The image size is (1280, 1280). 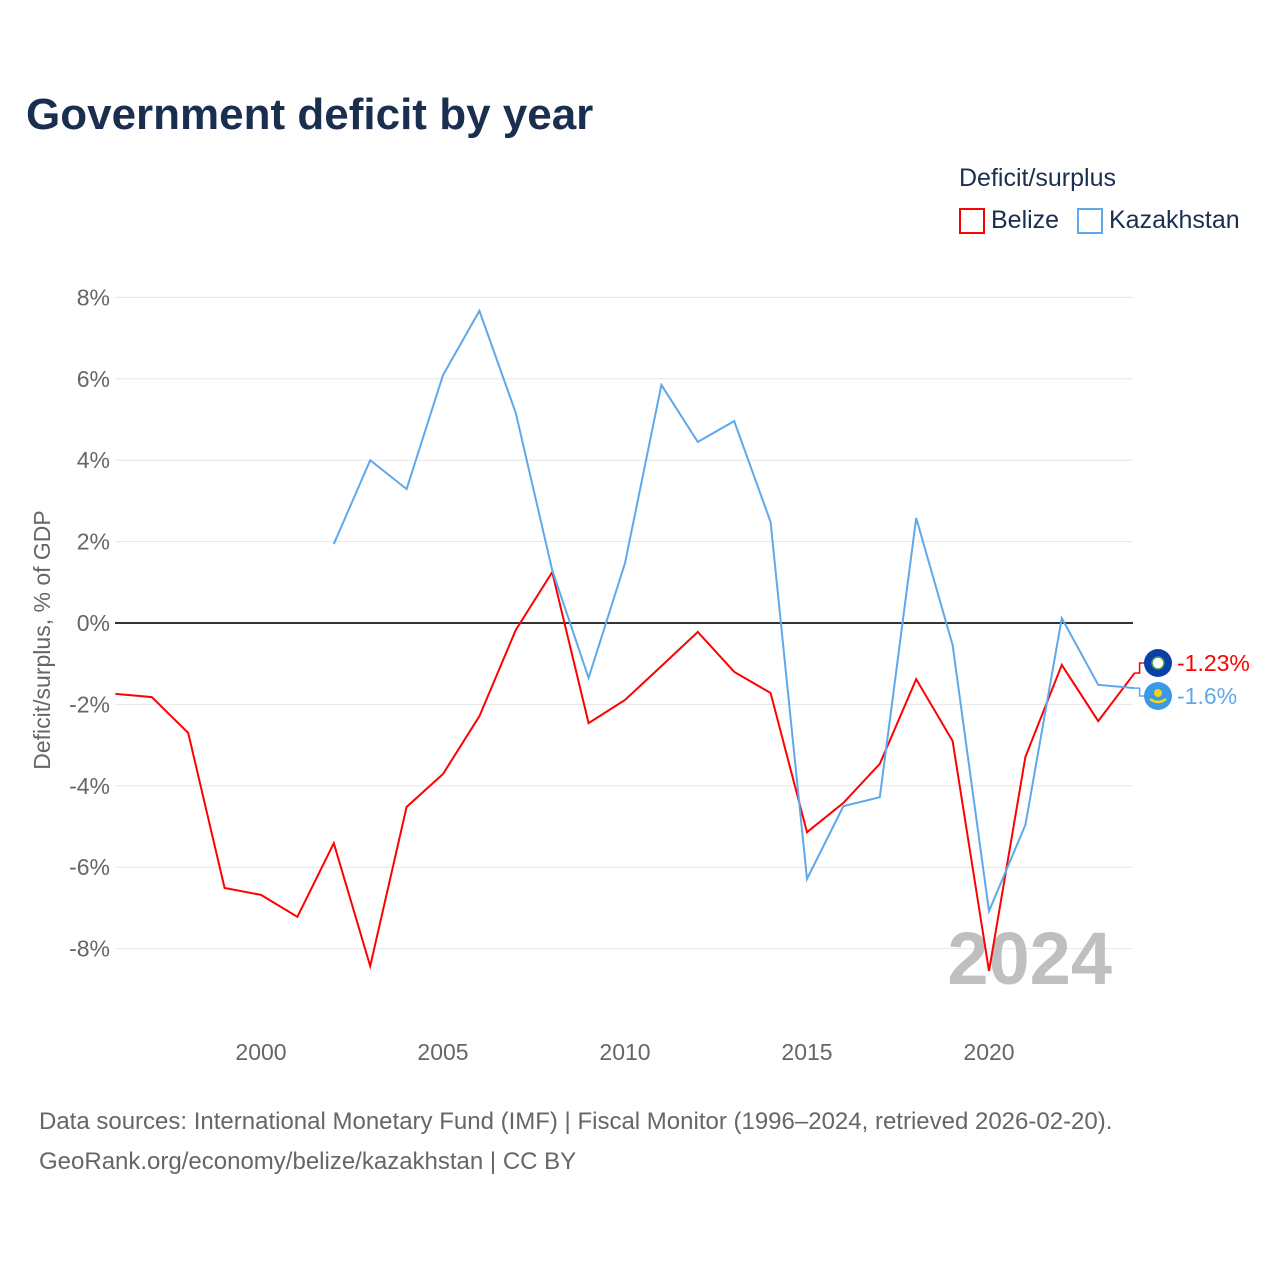 What do you see at coordinates (988, 1052) in the screenshot?
I see `x-tick-label: 2020` at bounding box center [988, 1052].